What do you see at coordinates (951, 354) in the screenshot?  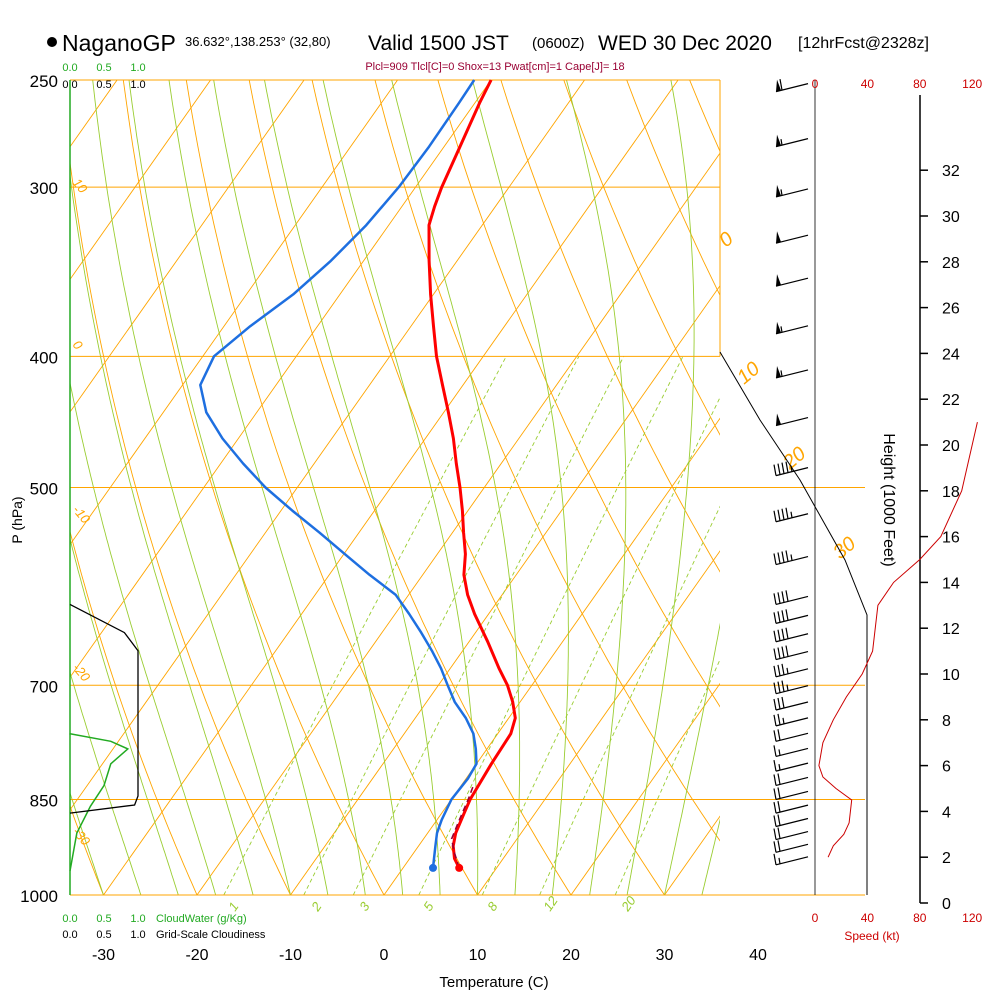 I see `height-tick-label: 24` at bounding box center [951, 354].